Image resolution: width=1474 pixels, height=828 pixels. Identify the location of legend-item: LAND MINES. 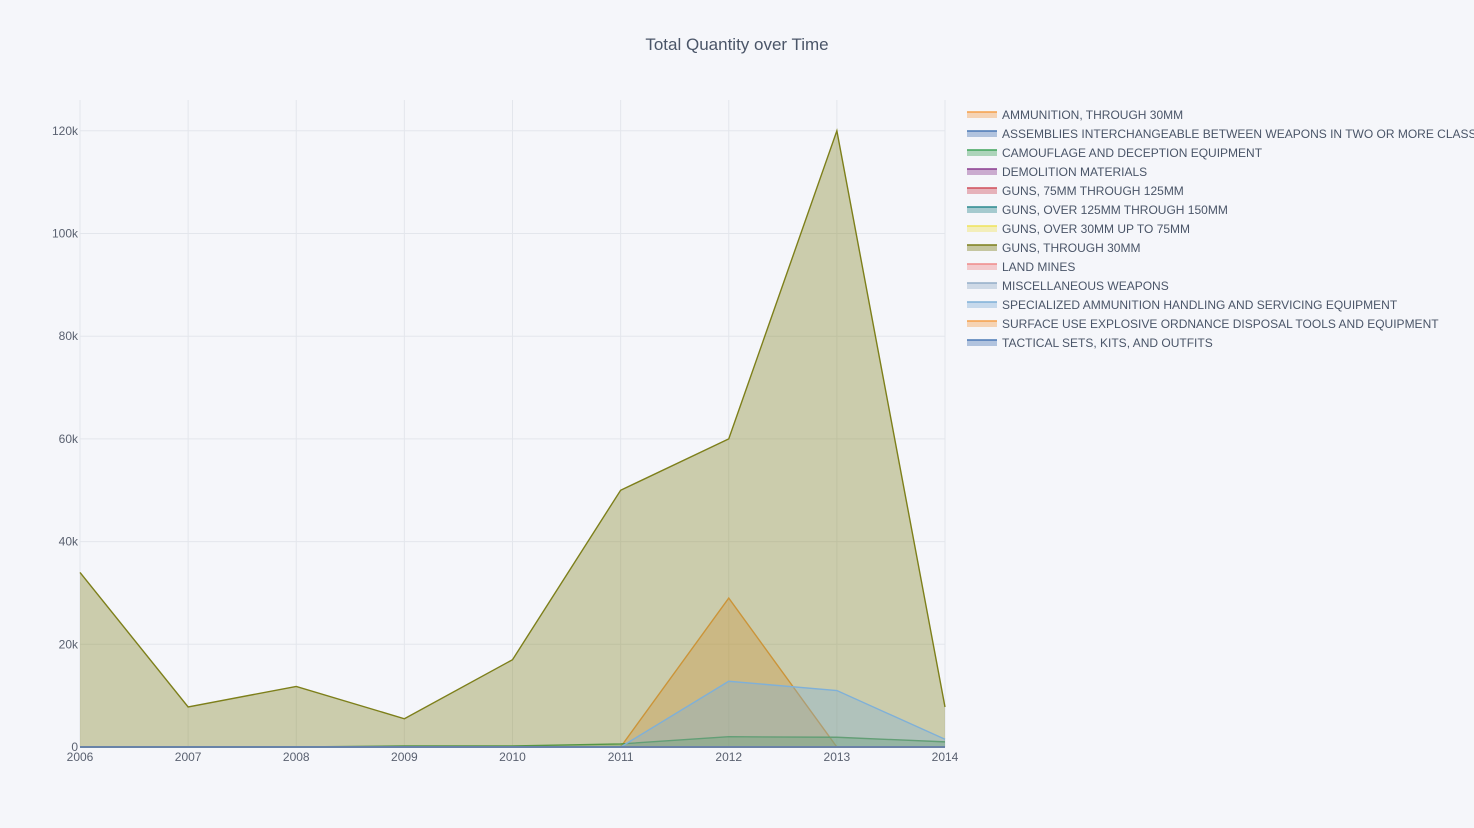
(1021, 267).